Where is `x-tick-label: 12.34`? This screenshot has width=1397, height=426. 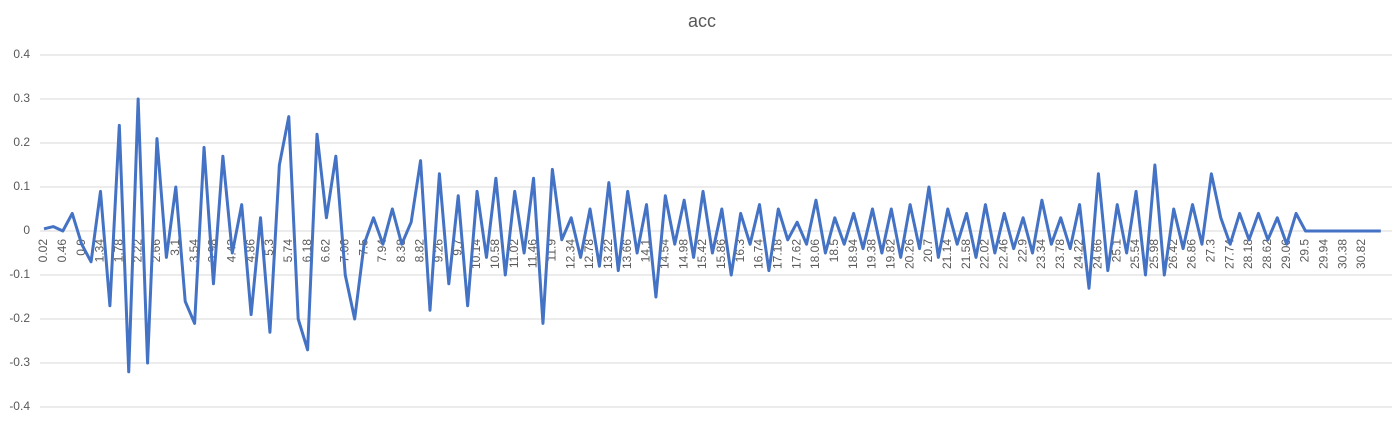
x-tick-label: 12.34 is located at coordinates (570, 254).